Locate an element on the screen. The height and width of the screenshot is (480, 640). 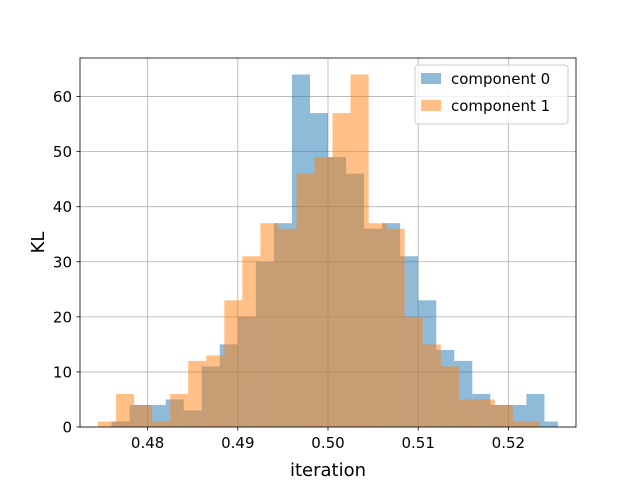
x-tick-label: 0.52 is located at coordinates (508, 443).